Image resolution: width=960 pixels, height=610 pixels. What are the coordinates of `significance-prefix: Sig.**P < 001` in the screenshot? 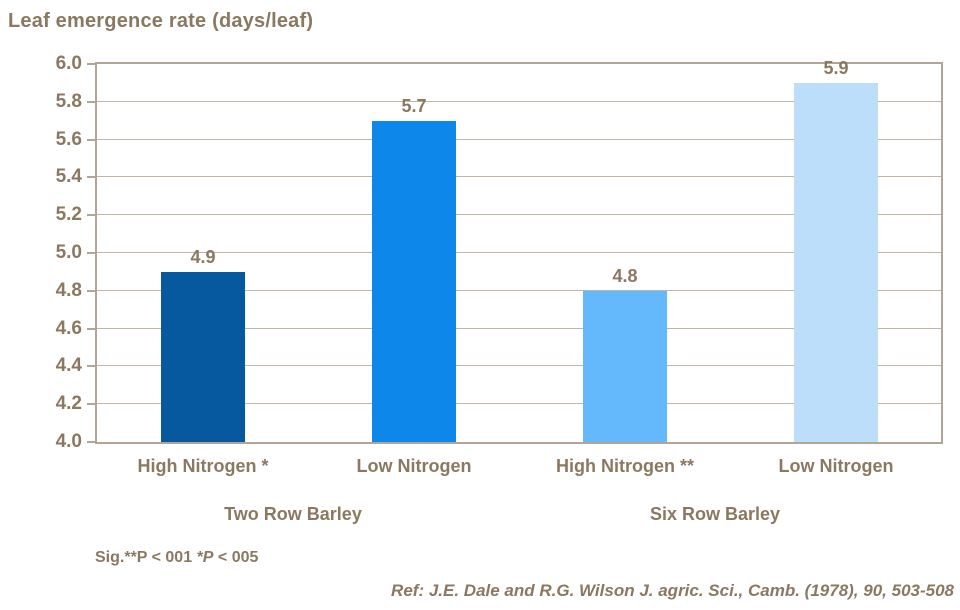 It's located at (146, 557).